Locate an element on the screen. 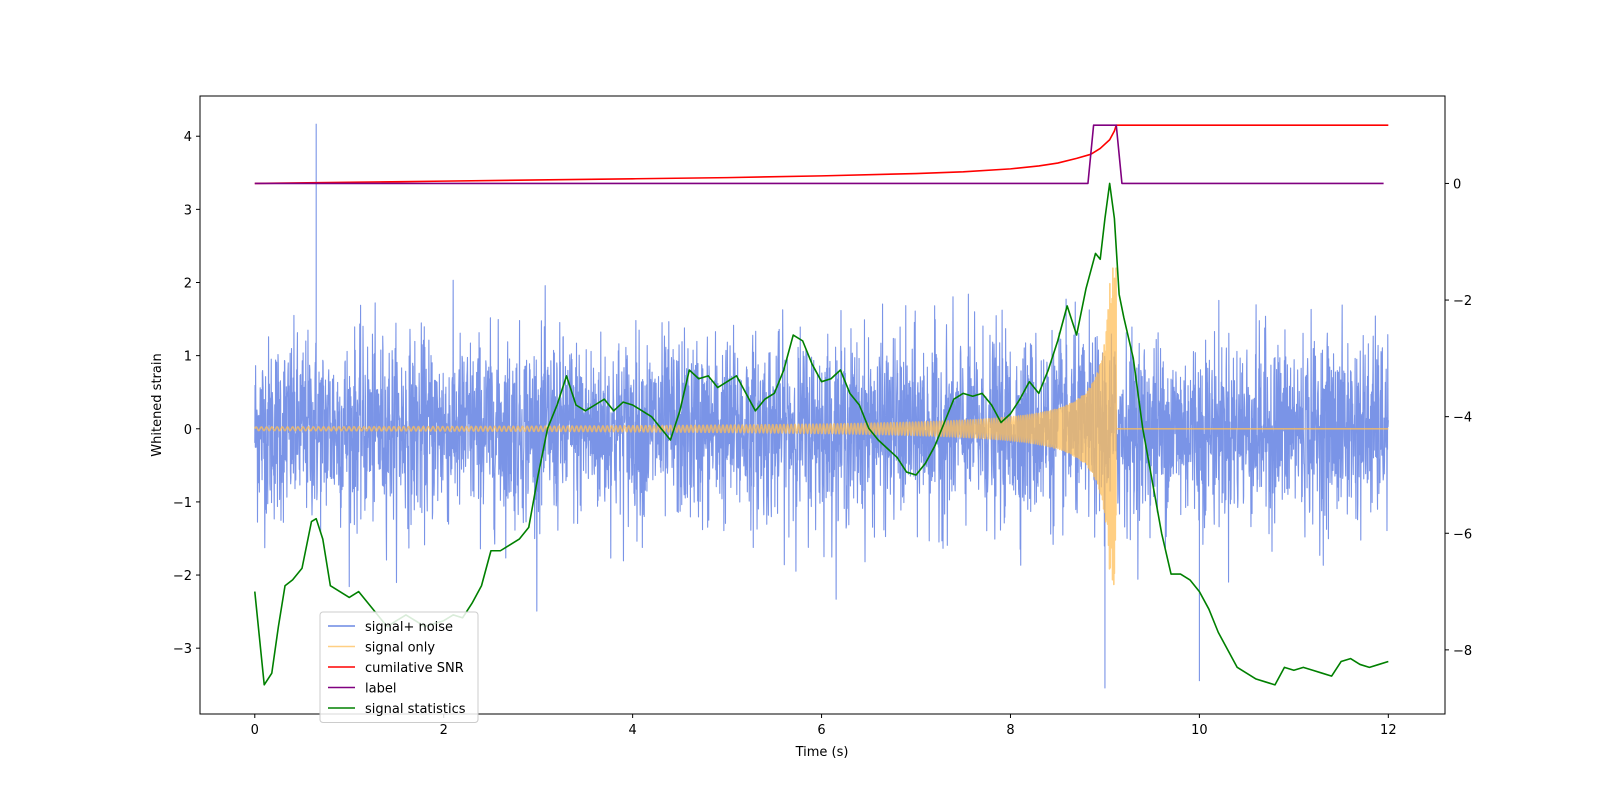 The width and height of the screenshot is (1600, 800). y-axis-left: −3 −2 −1 0 1 2 3 4 is located at coordinates (186, 393).